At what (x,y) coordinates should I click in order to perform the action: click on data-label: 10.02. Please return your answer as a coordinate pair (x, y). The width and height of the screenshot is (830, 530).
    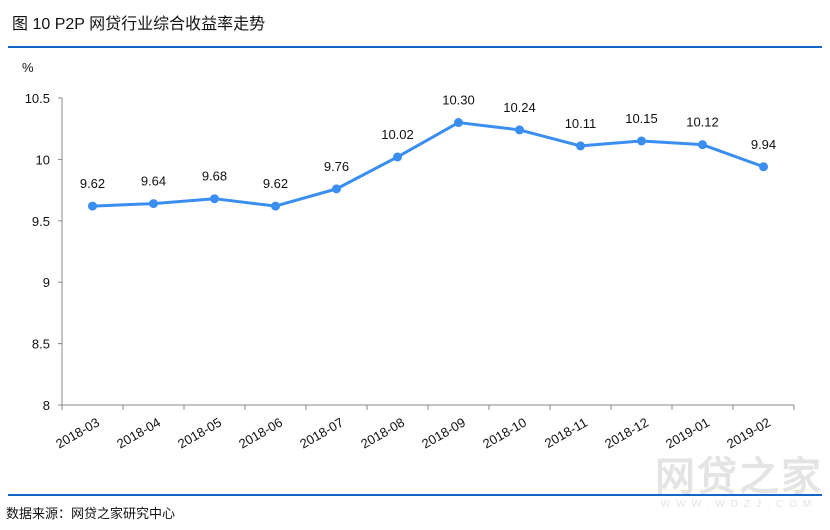
    Looking at the image, I should click on (397, 134).